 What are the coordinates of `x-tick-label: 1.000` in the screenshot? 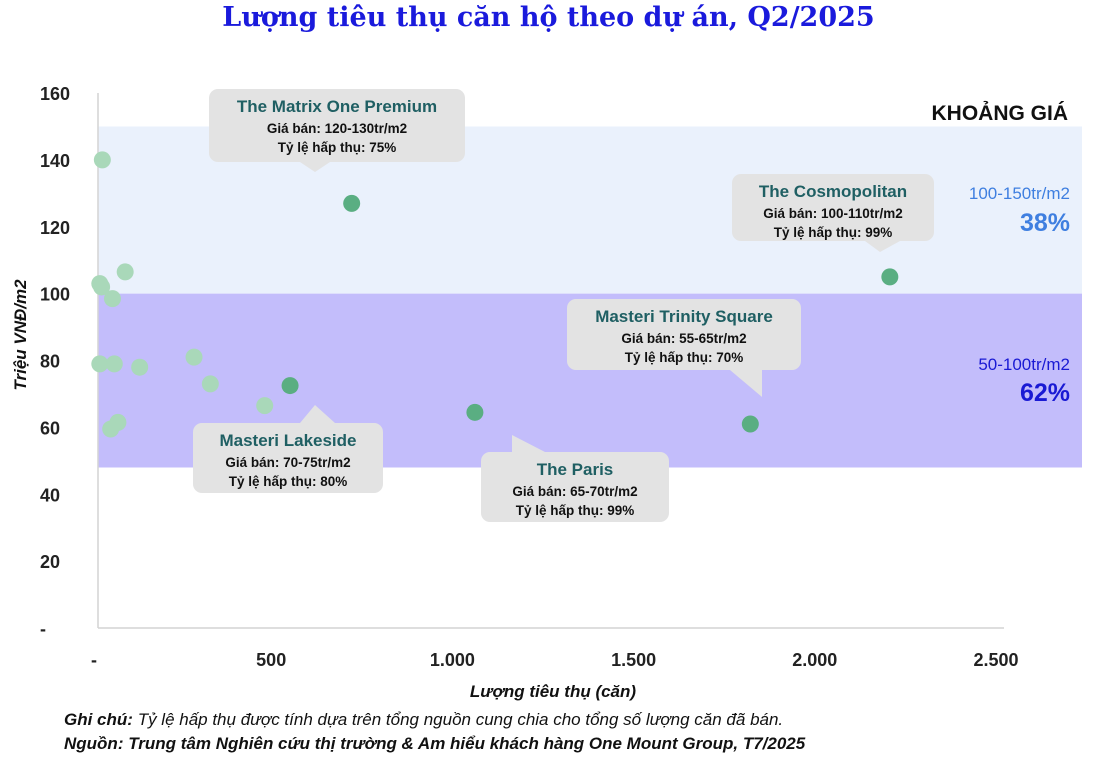 It's located at (452, 660).